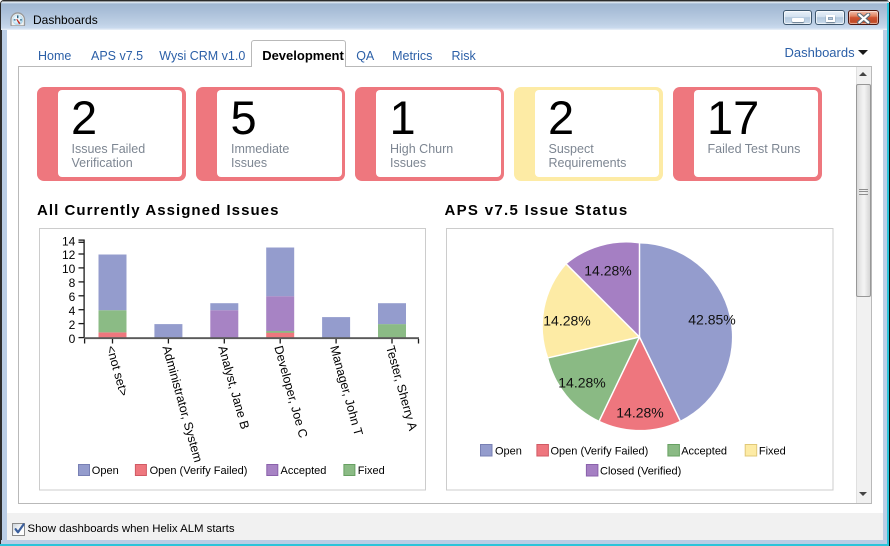  I want to click on svg-text: 42.85%, so click(711, 320).